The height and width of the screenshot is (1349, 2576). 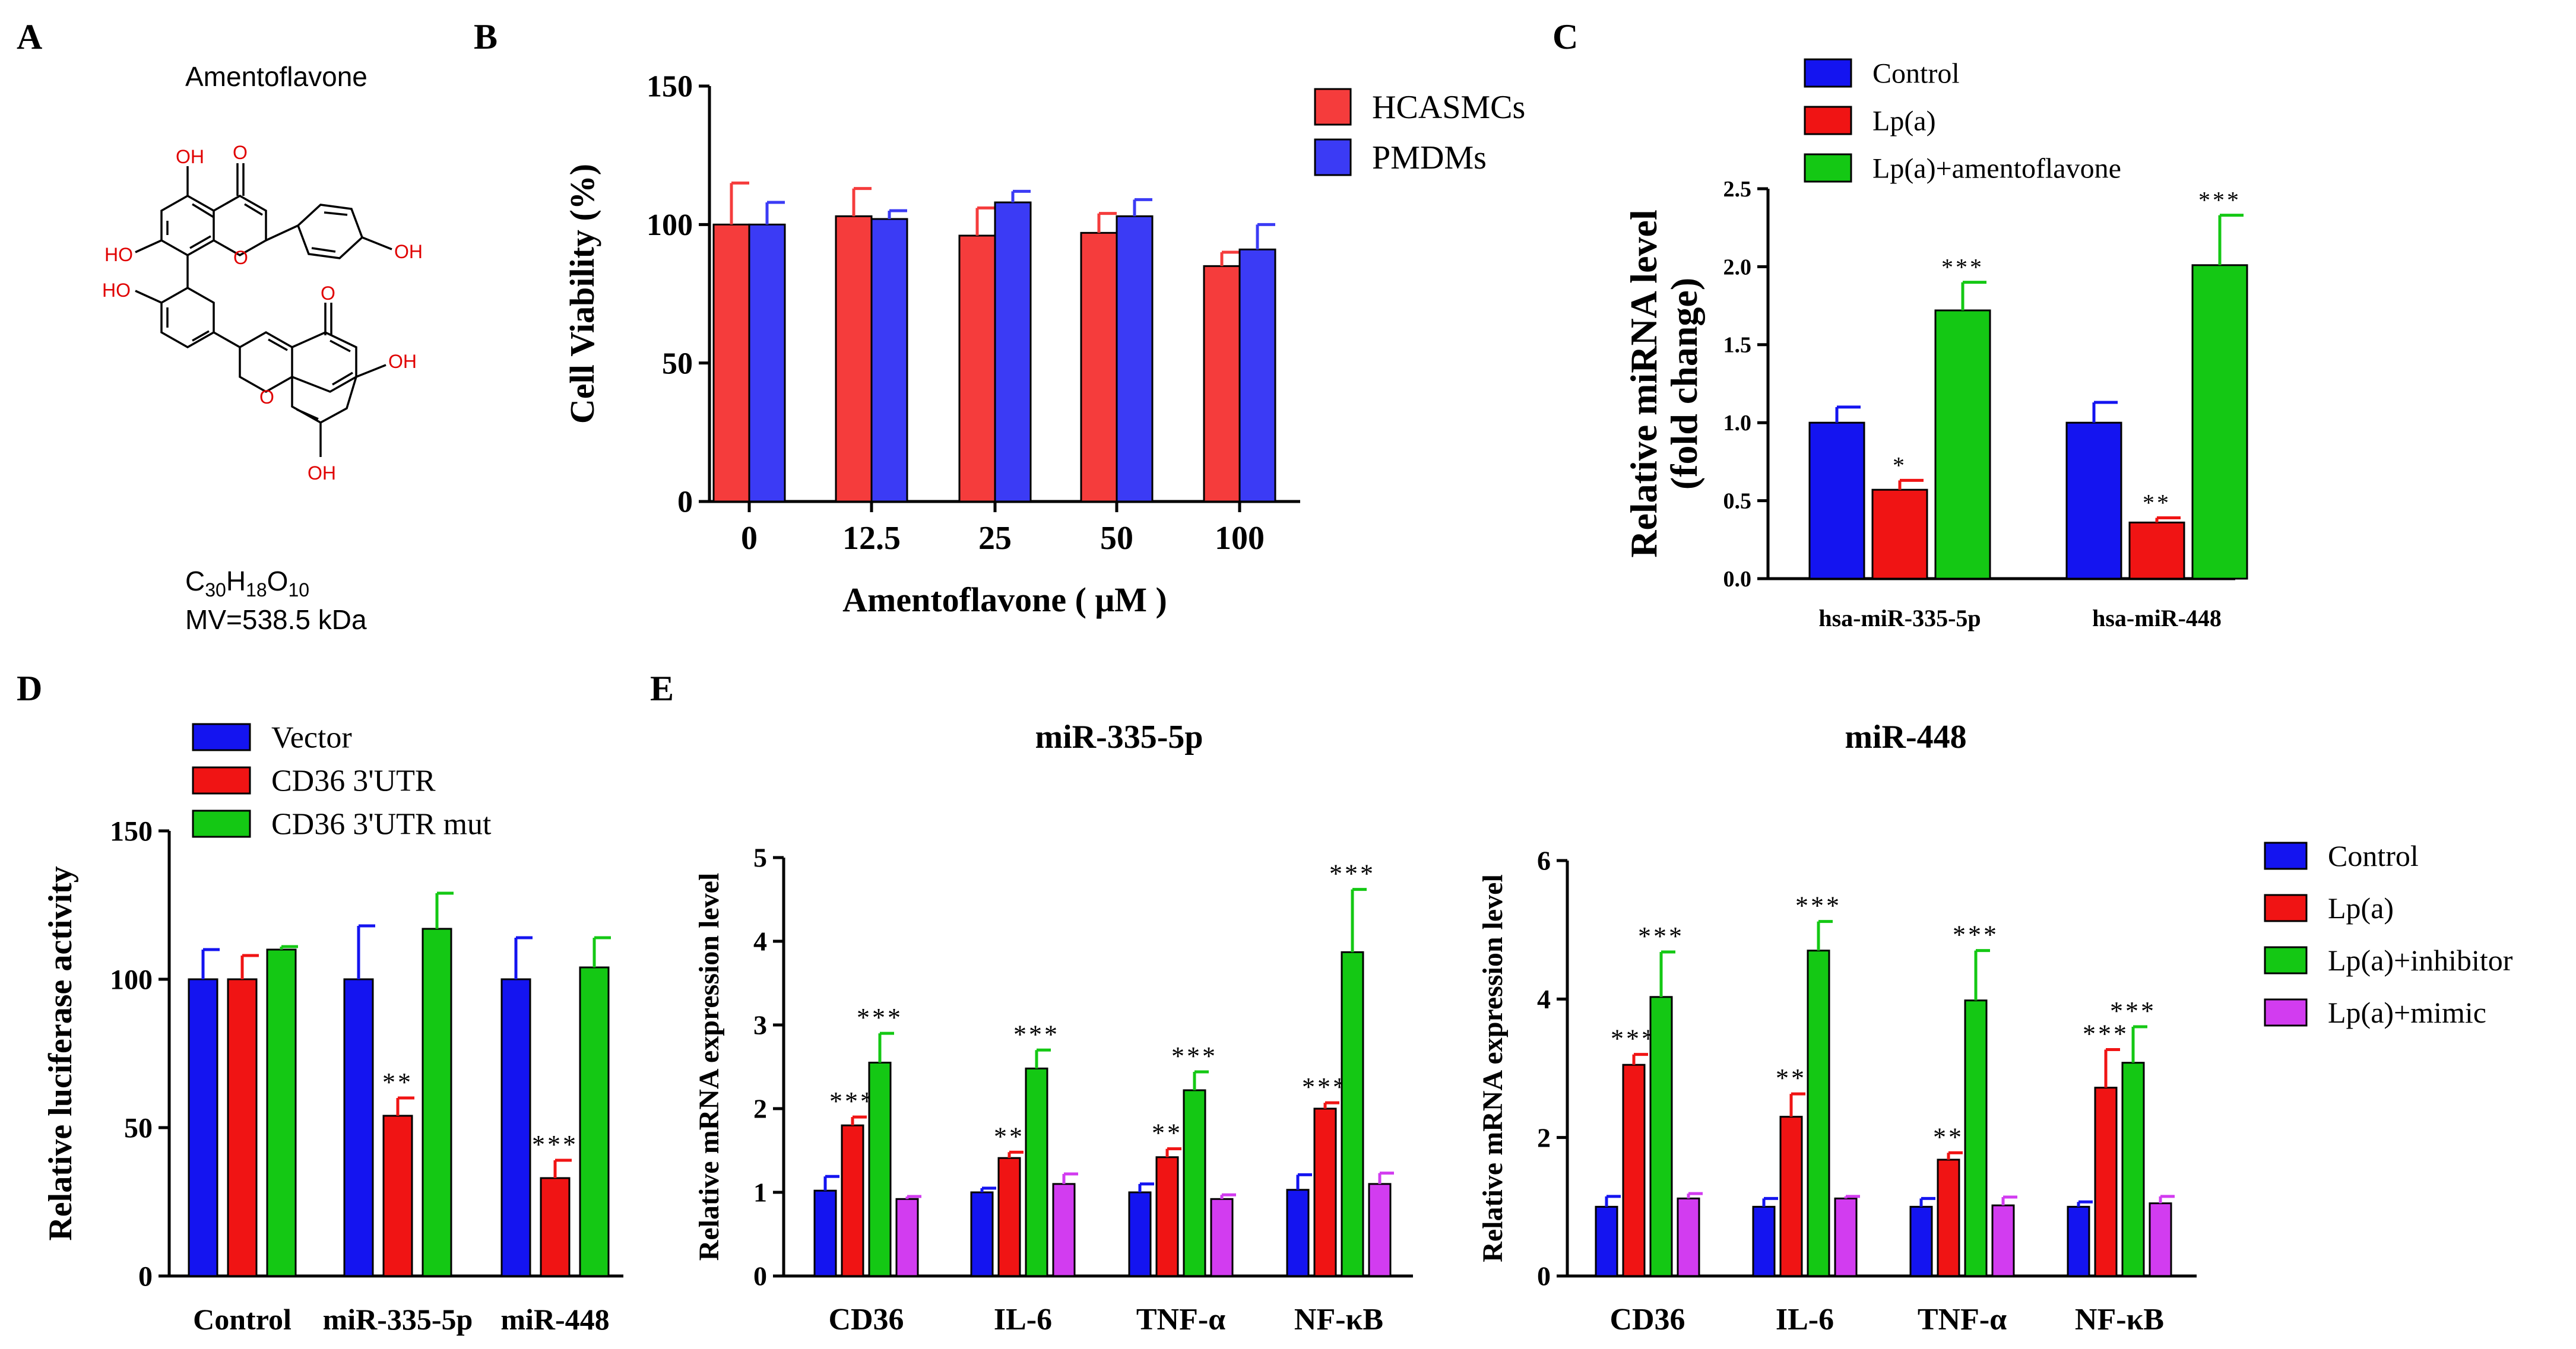 What do you see at coordinates (61, 1053) in the screenshot?
I see `y-axis-label: Relative luciferase activity` at bounding box center [61, 1053].